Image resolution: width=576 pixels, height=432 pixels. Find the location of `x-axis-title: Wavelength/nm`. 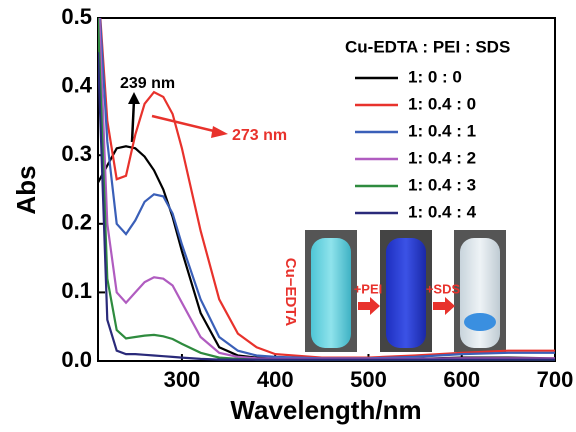

x-axis-title: Wavelength/nm is located at coordinates (325, 410).